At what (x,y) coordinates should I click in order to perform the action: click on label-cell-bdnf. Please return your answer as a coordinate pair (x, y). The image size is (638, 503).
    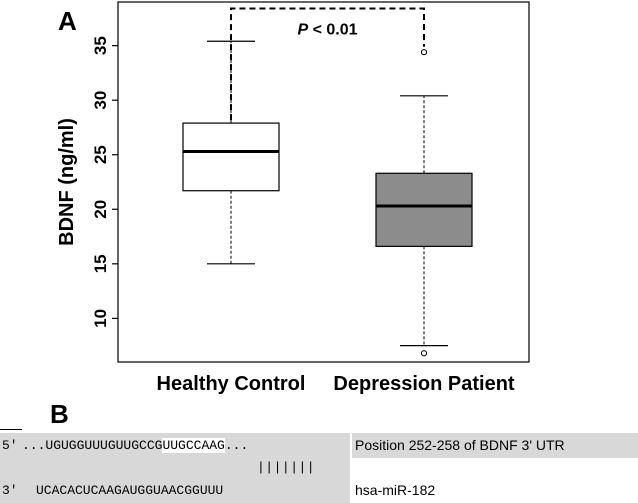
    Looking at the image, I should click on (495, 445).